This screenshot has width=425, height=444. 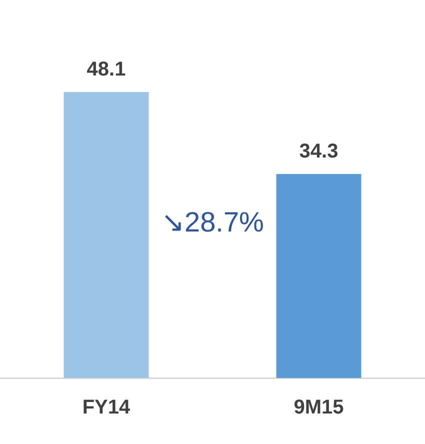 I want to click on x-tick-label: FY14, so click(x=107, y=407).